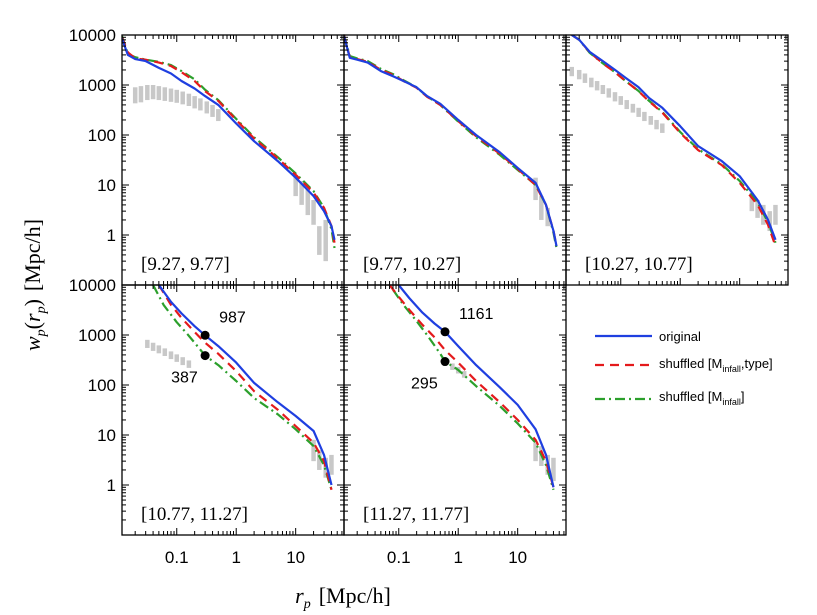 The width and height of the screenshot is (817, 615). I want to click on y-title-r: r, so click(32, 317).